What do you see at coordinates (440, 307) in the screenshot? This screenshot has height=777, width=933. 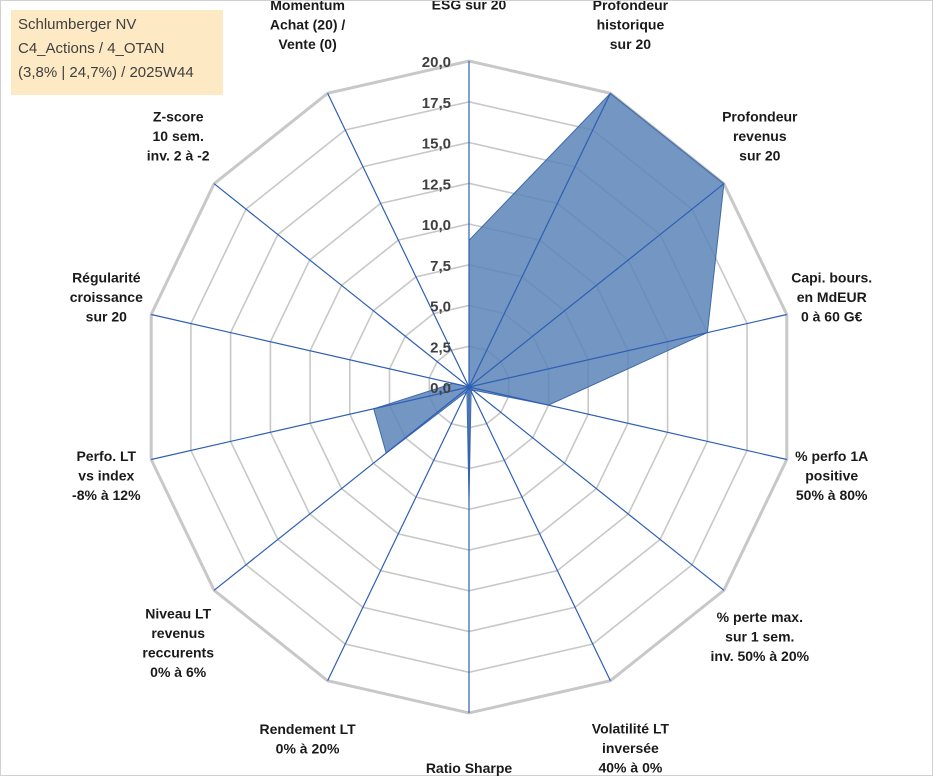 I see `tick-label: 5,0` at bounding box center [440, 307].